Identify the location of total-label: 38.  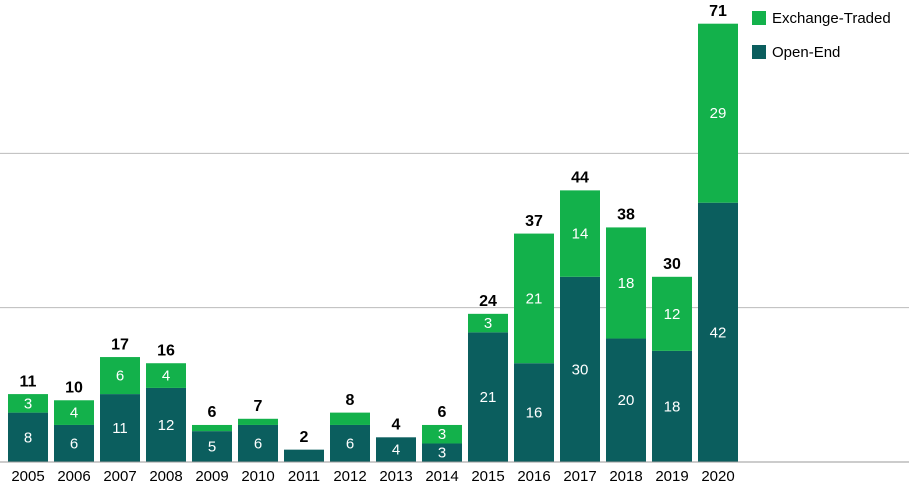
(626, 215).